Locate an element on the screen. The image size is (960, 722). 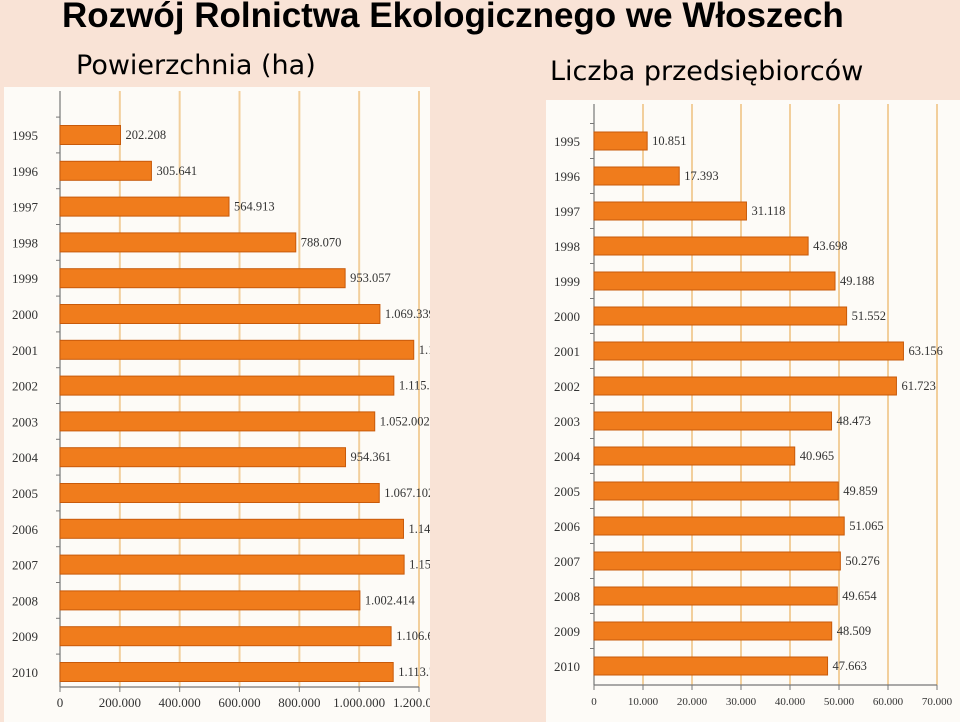
left-x-tick-label: 600.000 is located at coordinates (239, 702).